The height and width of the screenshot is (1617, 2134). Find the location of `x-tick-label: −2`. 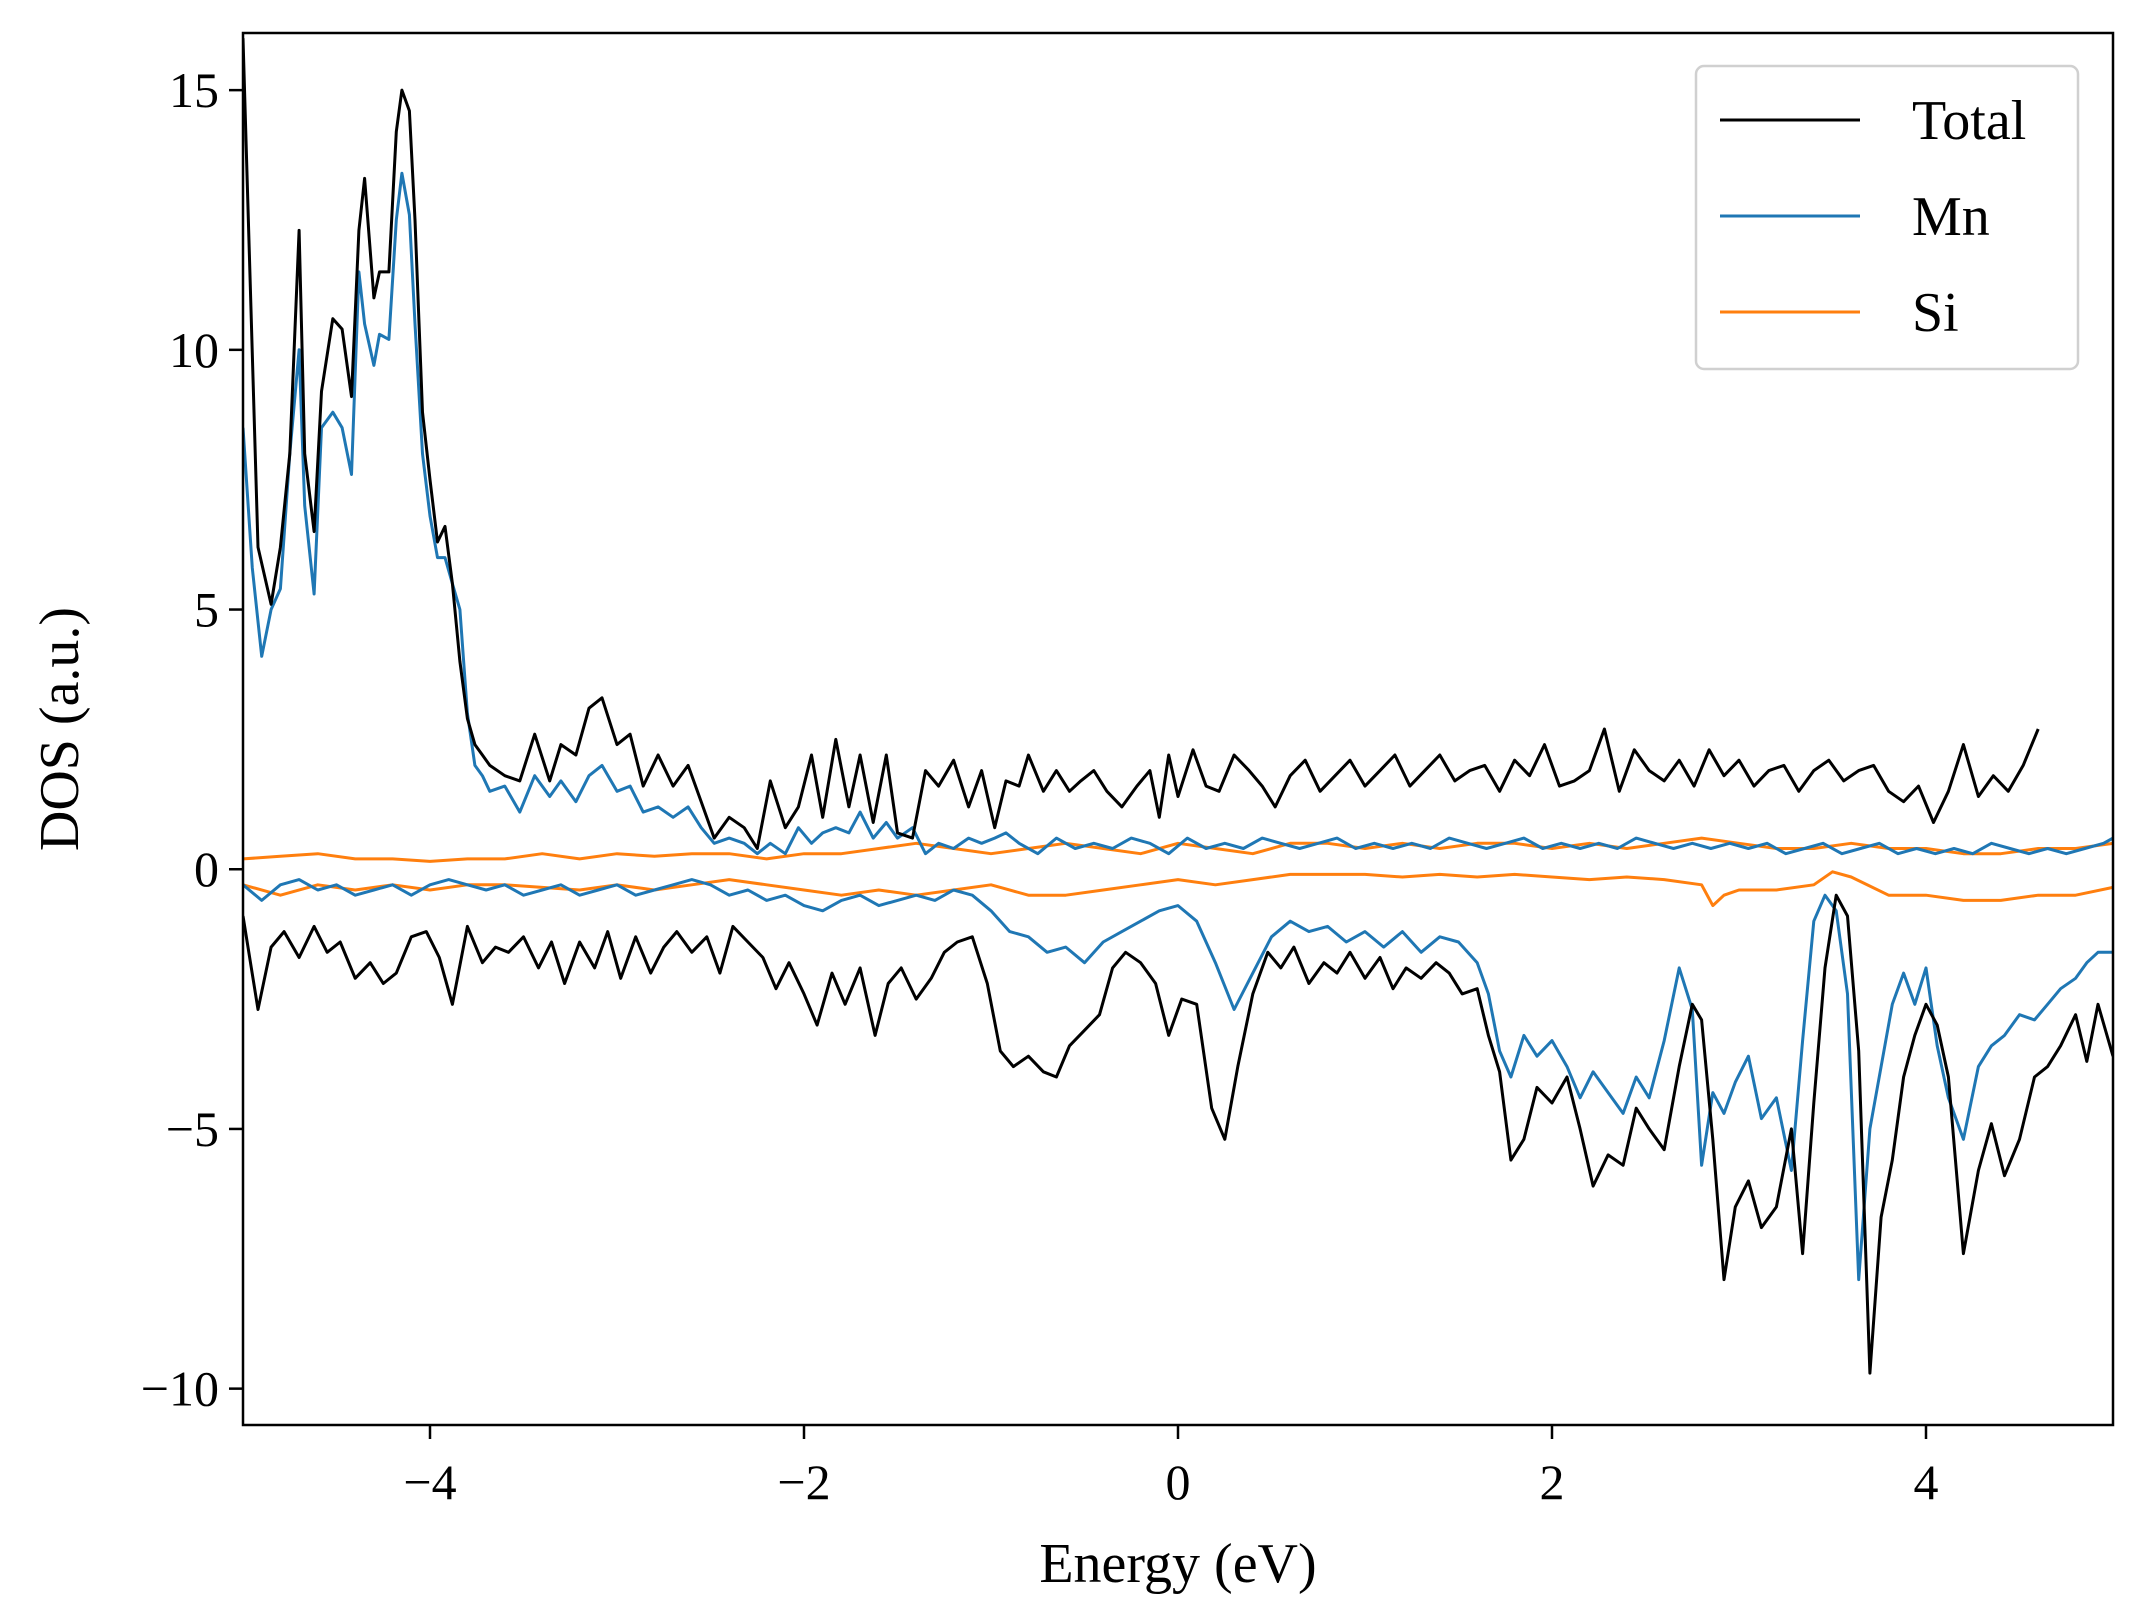

x-tick-label: −2 is located at coordinates (803, 1482).